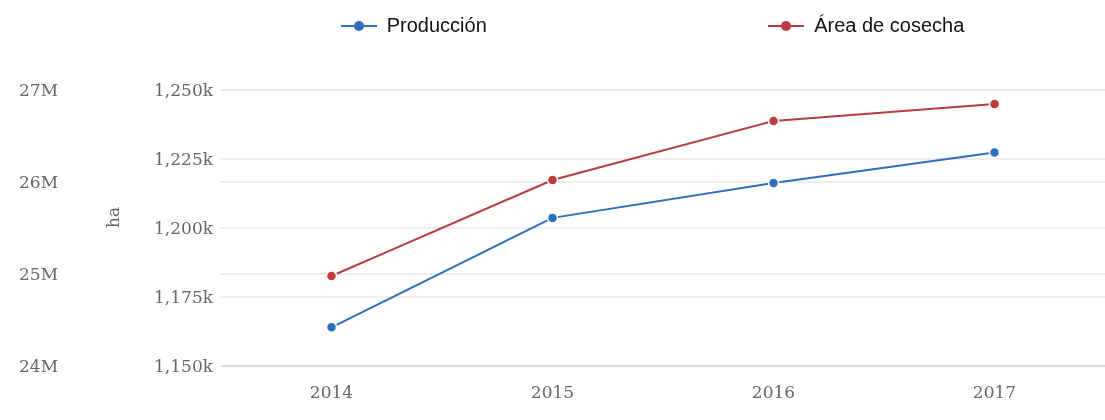 Image resolution: width=1105 pixels, height=420 pixels. What do you see at coordinates (889, 25) in the screenshot?
I see `legend-label: Área de cosecha` at bounding box center [889, 25].